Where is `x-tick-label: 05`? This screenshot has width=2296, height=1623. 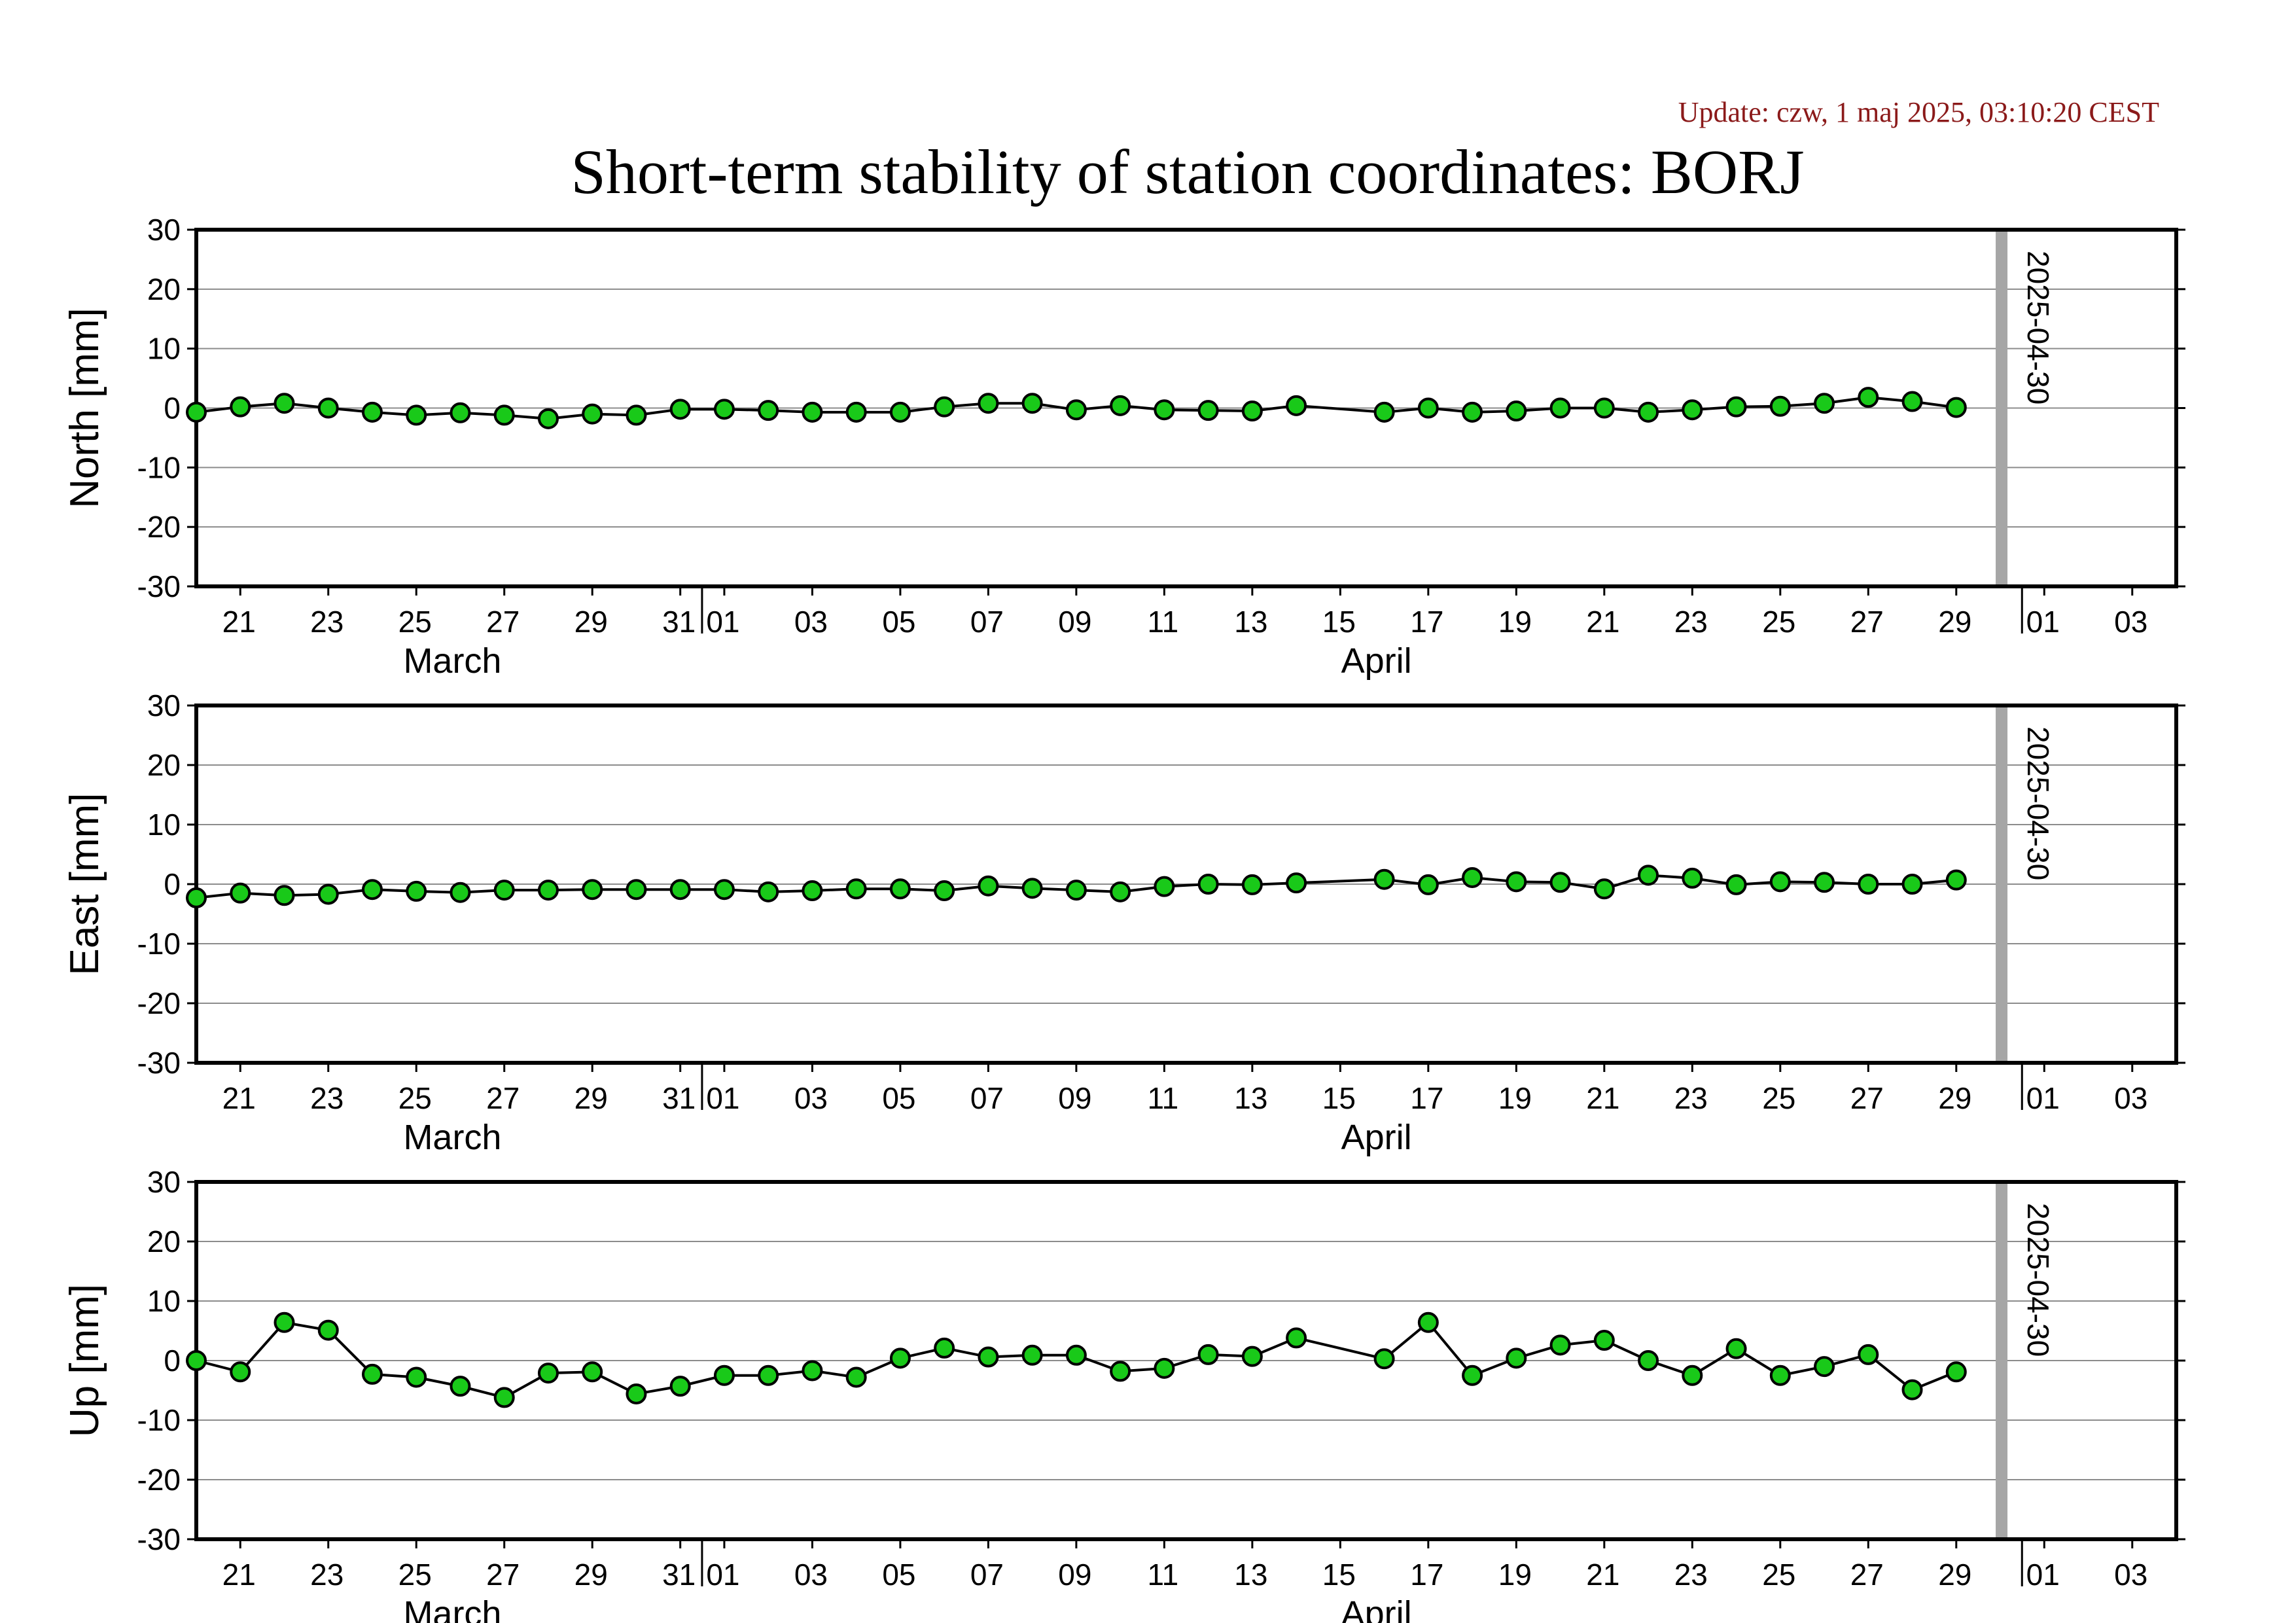
x-tick-label: 05 is located at coordinates (898, 1575).